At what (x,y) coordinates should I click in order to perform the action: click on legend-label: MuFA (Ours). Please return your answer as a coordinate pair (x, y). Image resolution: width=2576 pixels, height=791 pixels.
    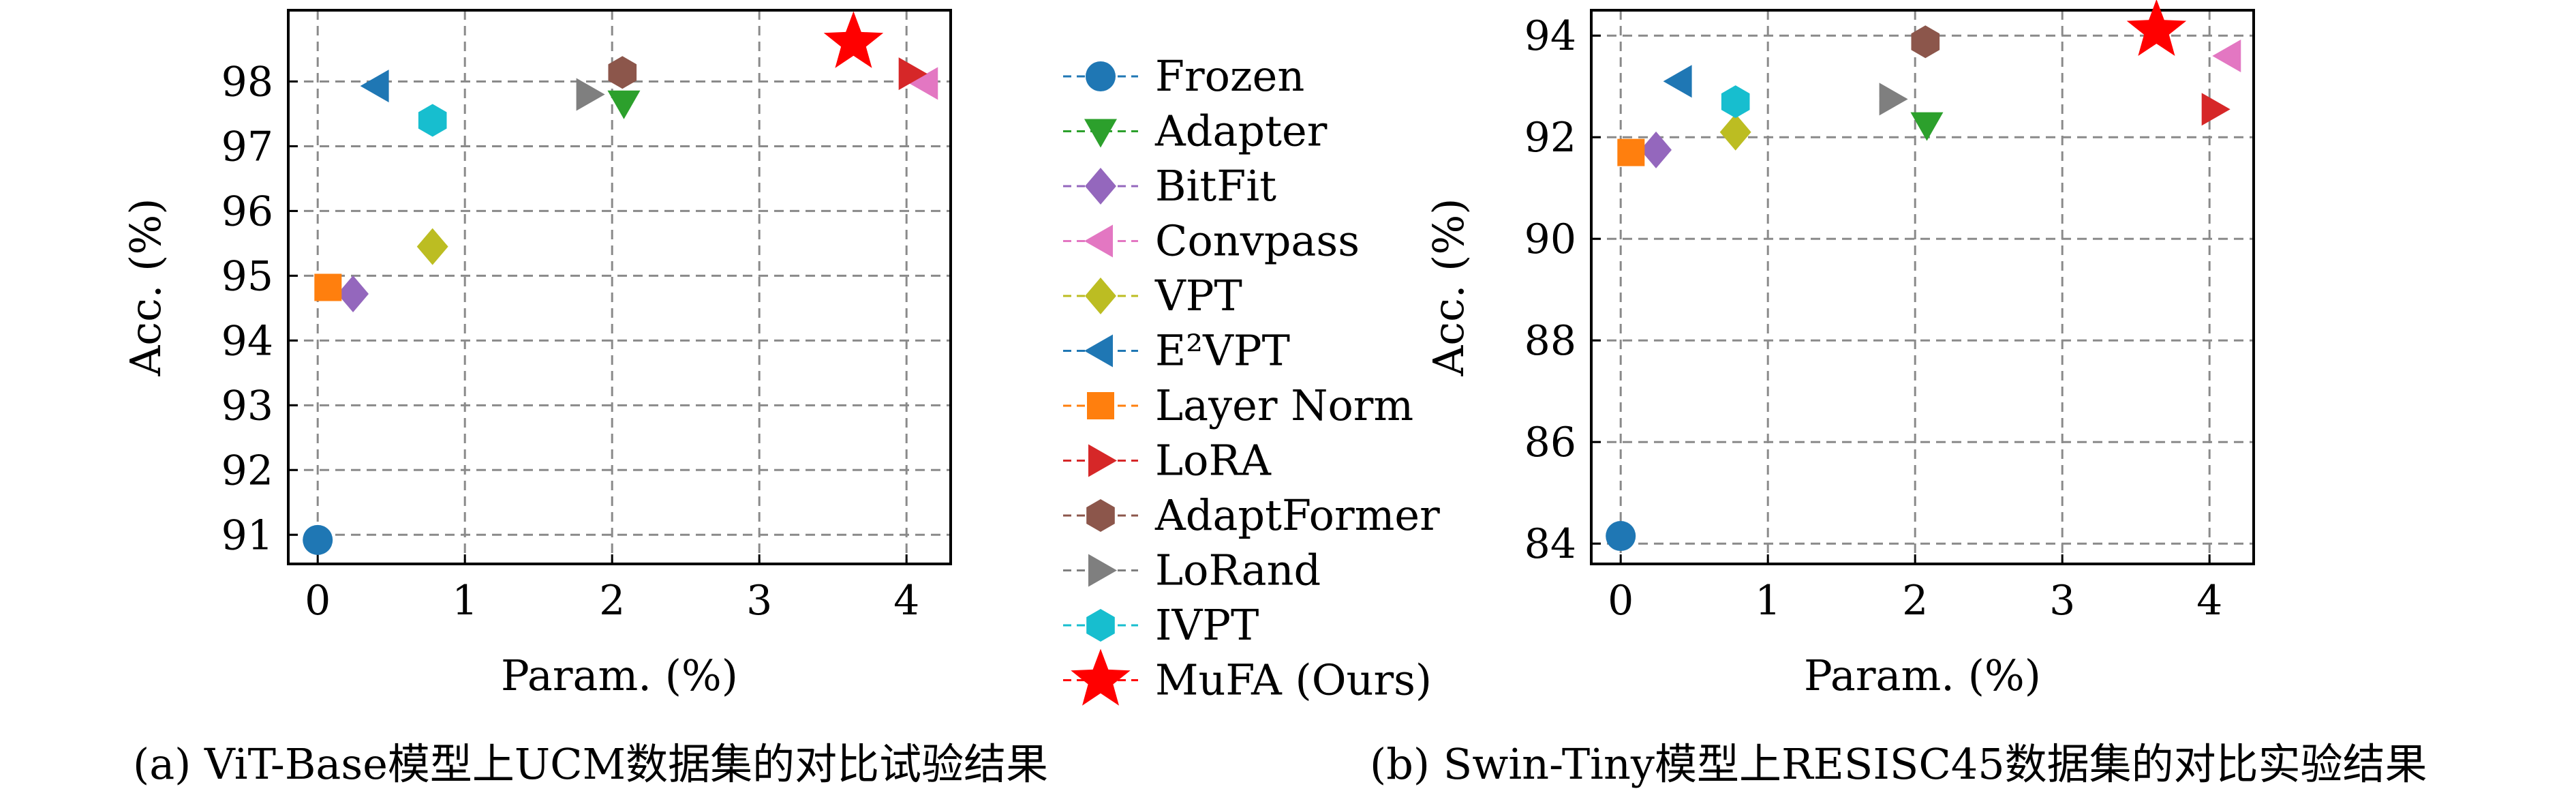
    Looking at the image, I should click on (1293, 680).